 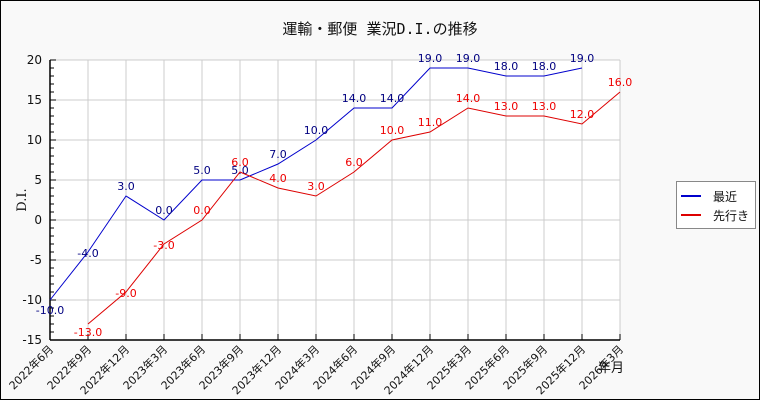 I want to click on legend-label-recent: 最近, so click(x=725, y=196).